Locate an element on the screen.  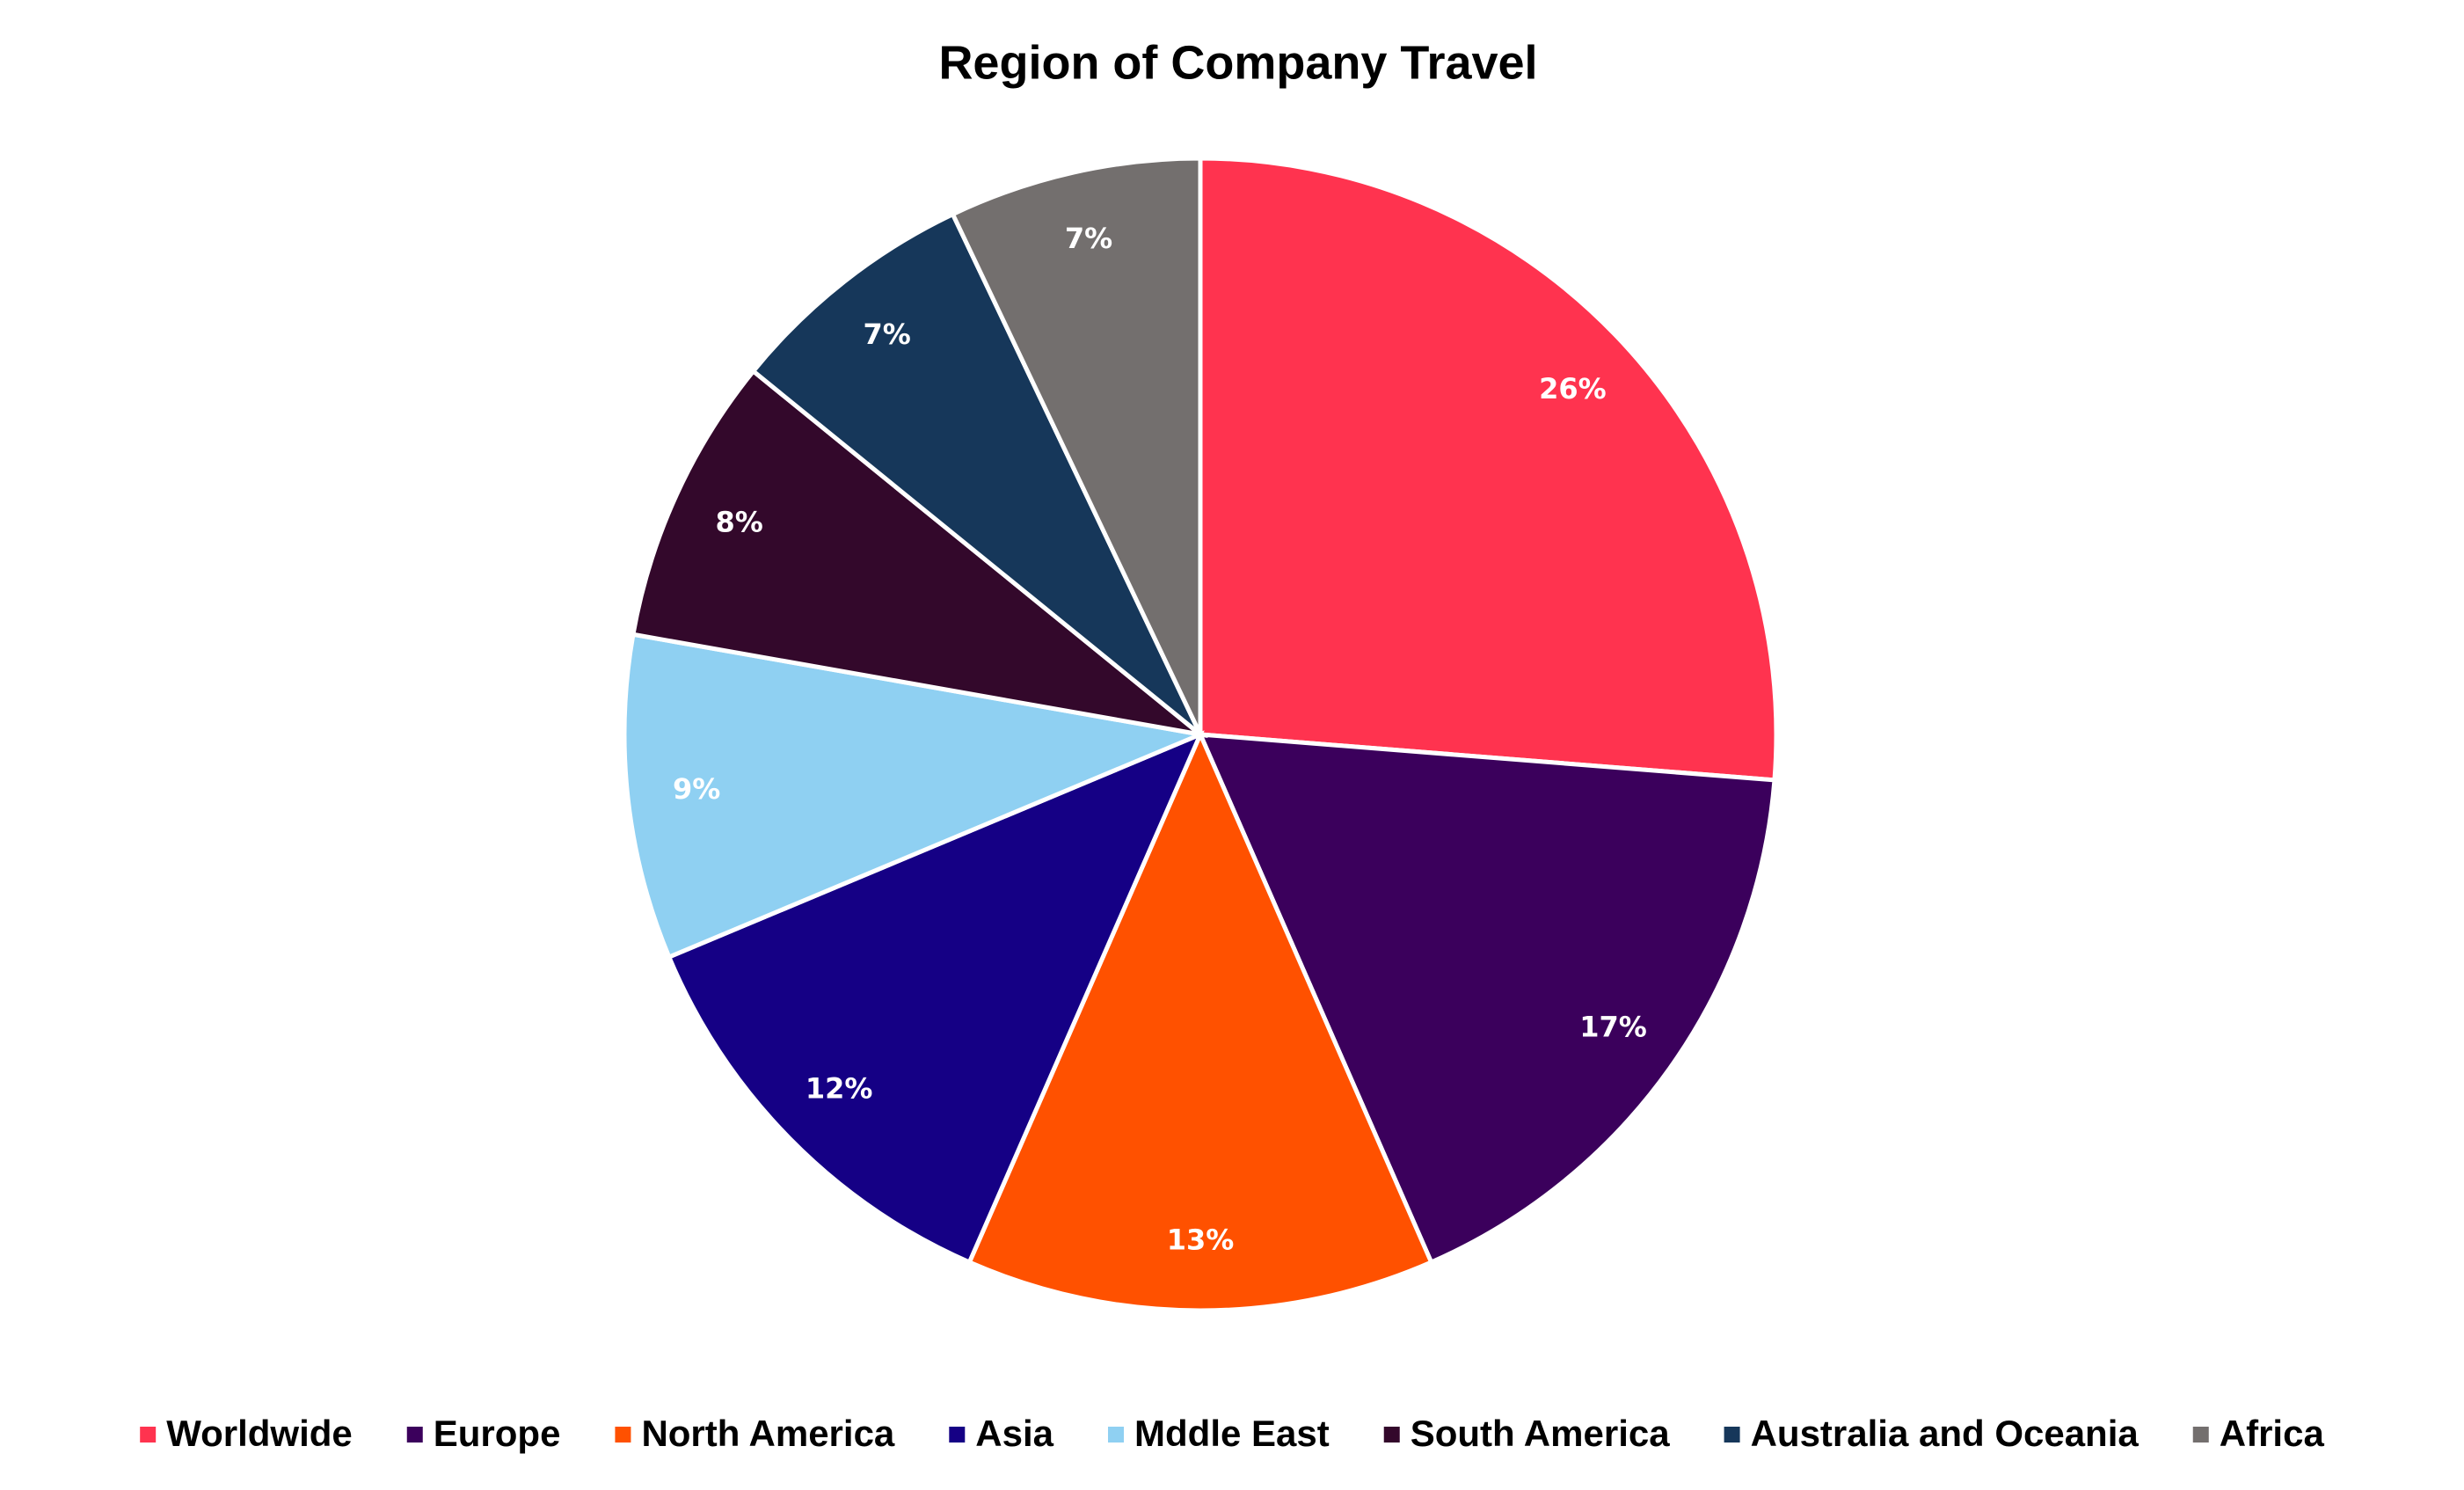
legend-label: North America is located at coordinates (768, 1433).